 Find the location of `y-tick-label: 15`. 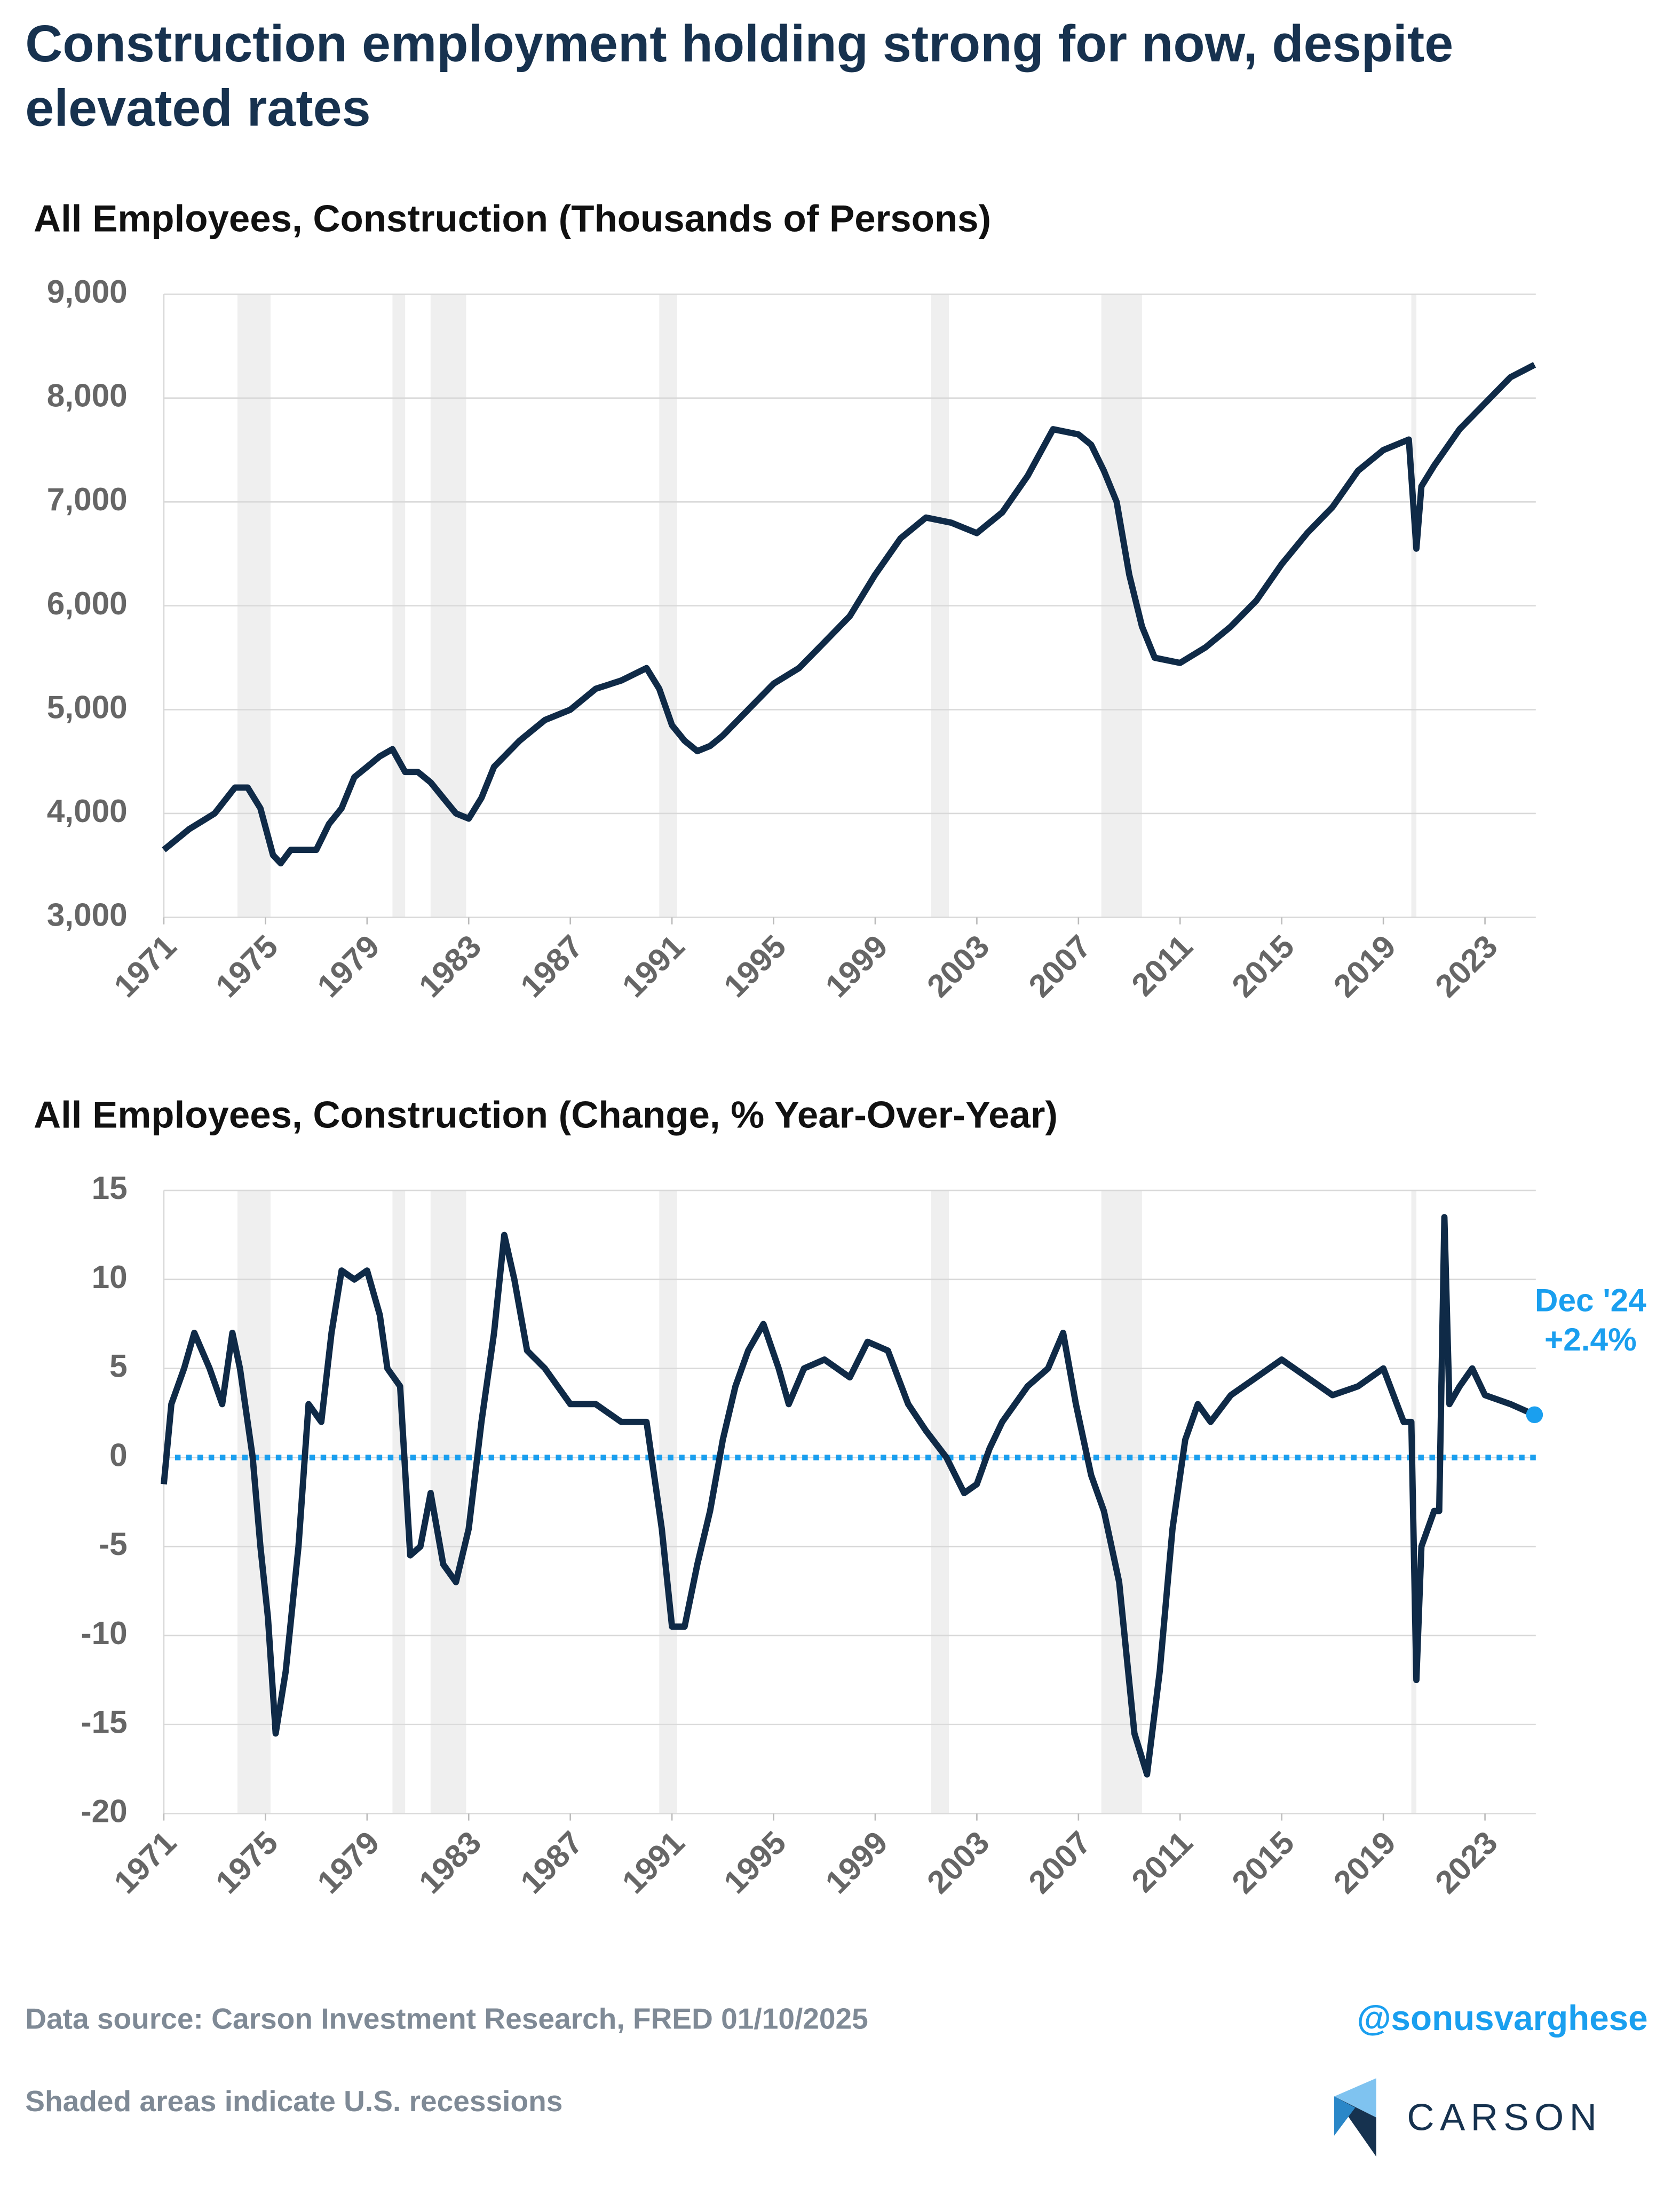

y-tick-label: 15 is located at coordinates (110, 1188).